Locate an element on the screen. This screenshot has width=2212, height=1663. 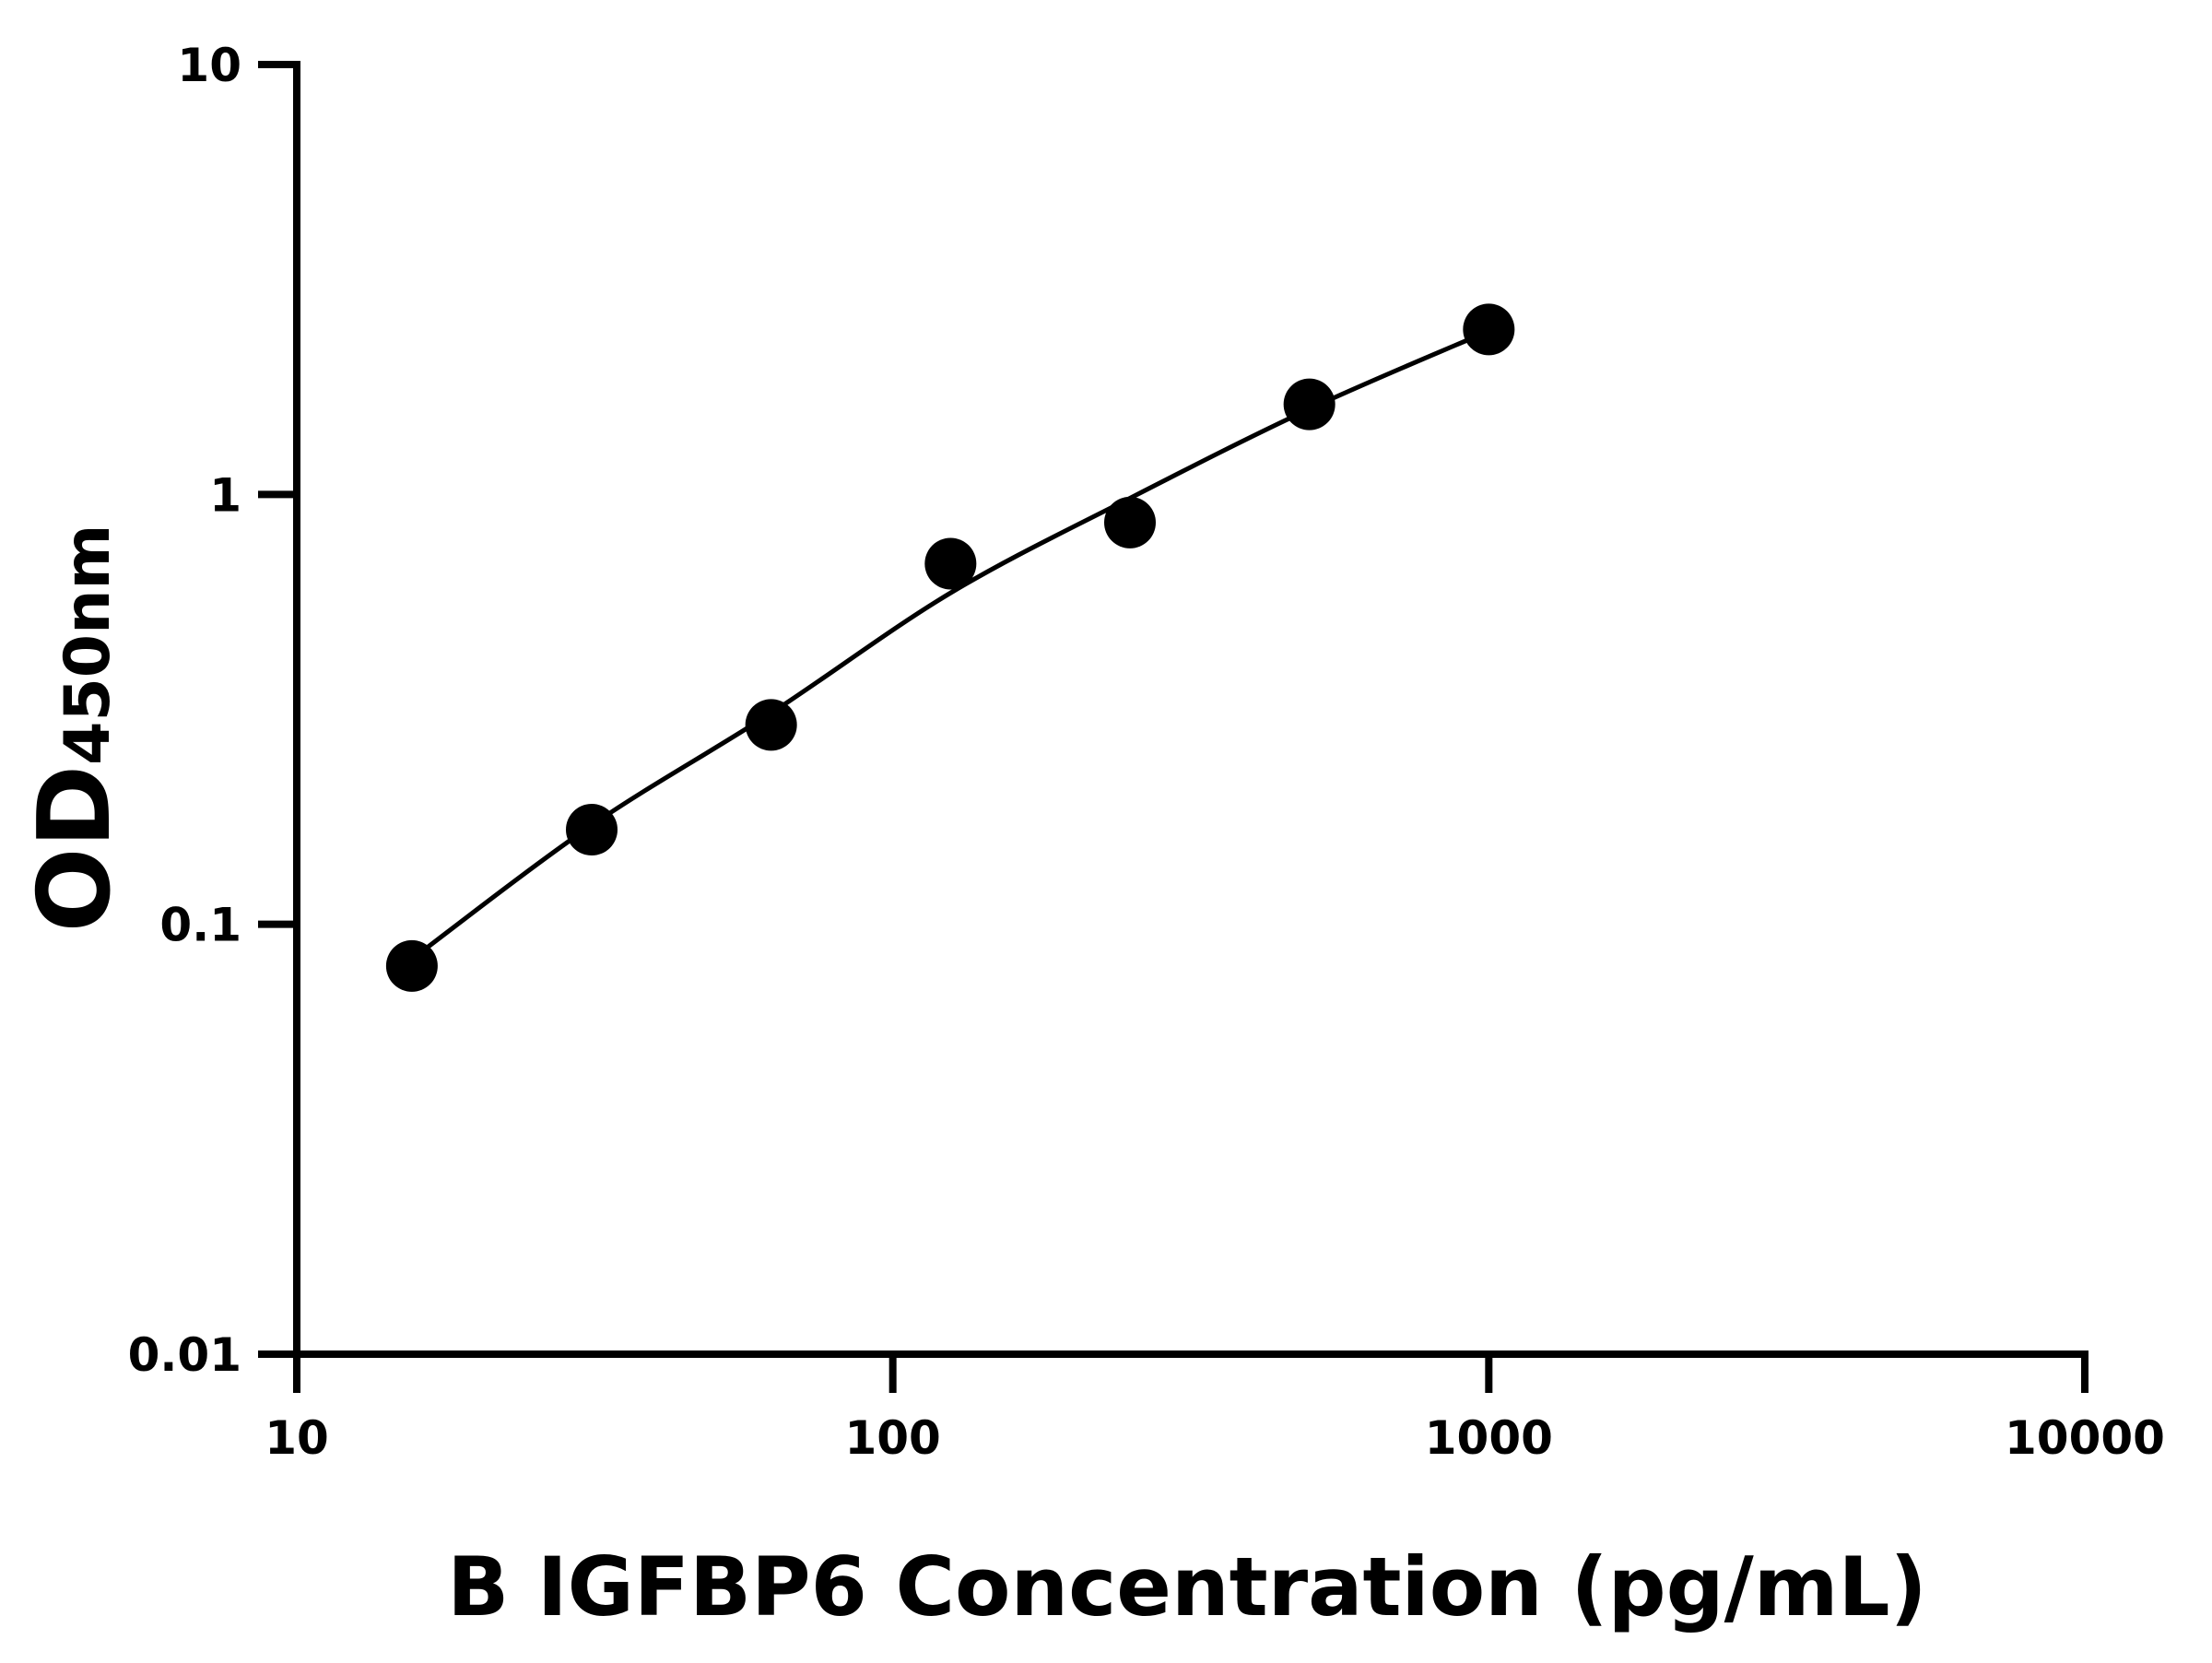
x-tick-label: 10 is located at coordinates (297, 1438).